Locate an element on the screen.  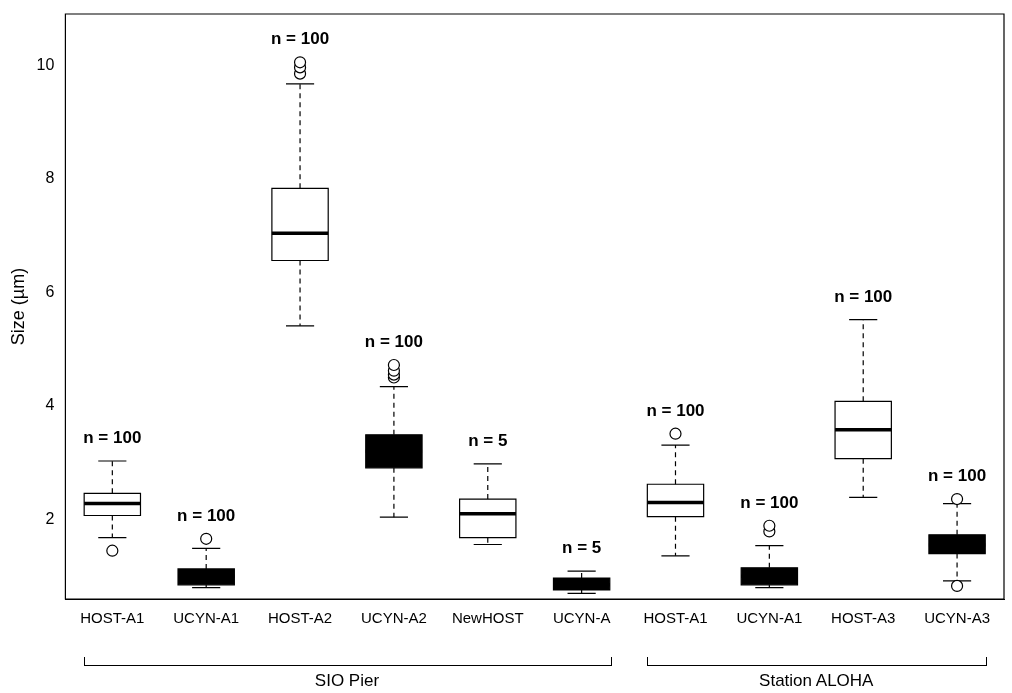
x-tick-label: HOST-A3 is located at coordinates (863, 618).